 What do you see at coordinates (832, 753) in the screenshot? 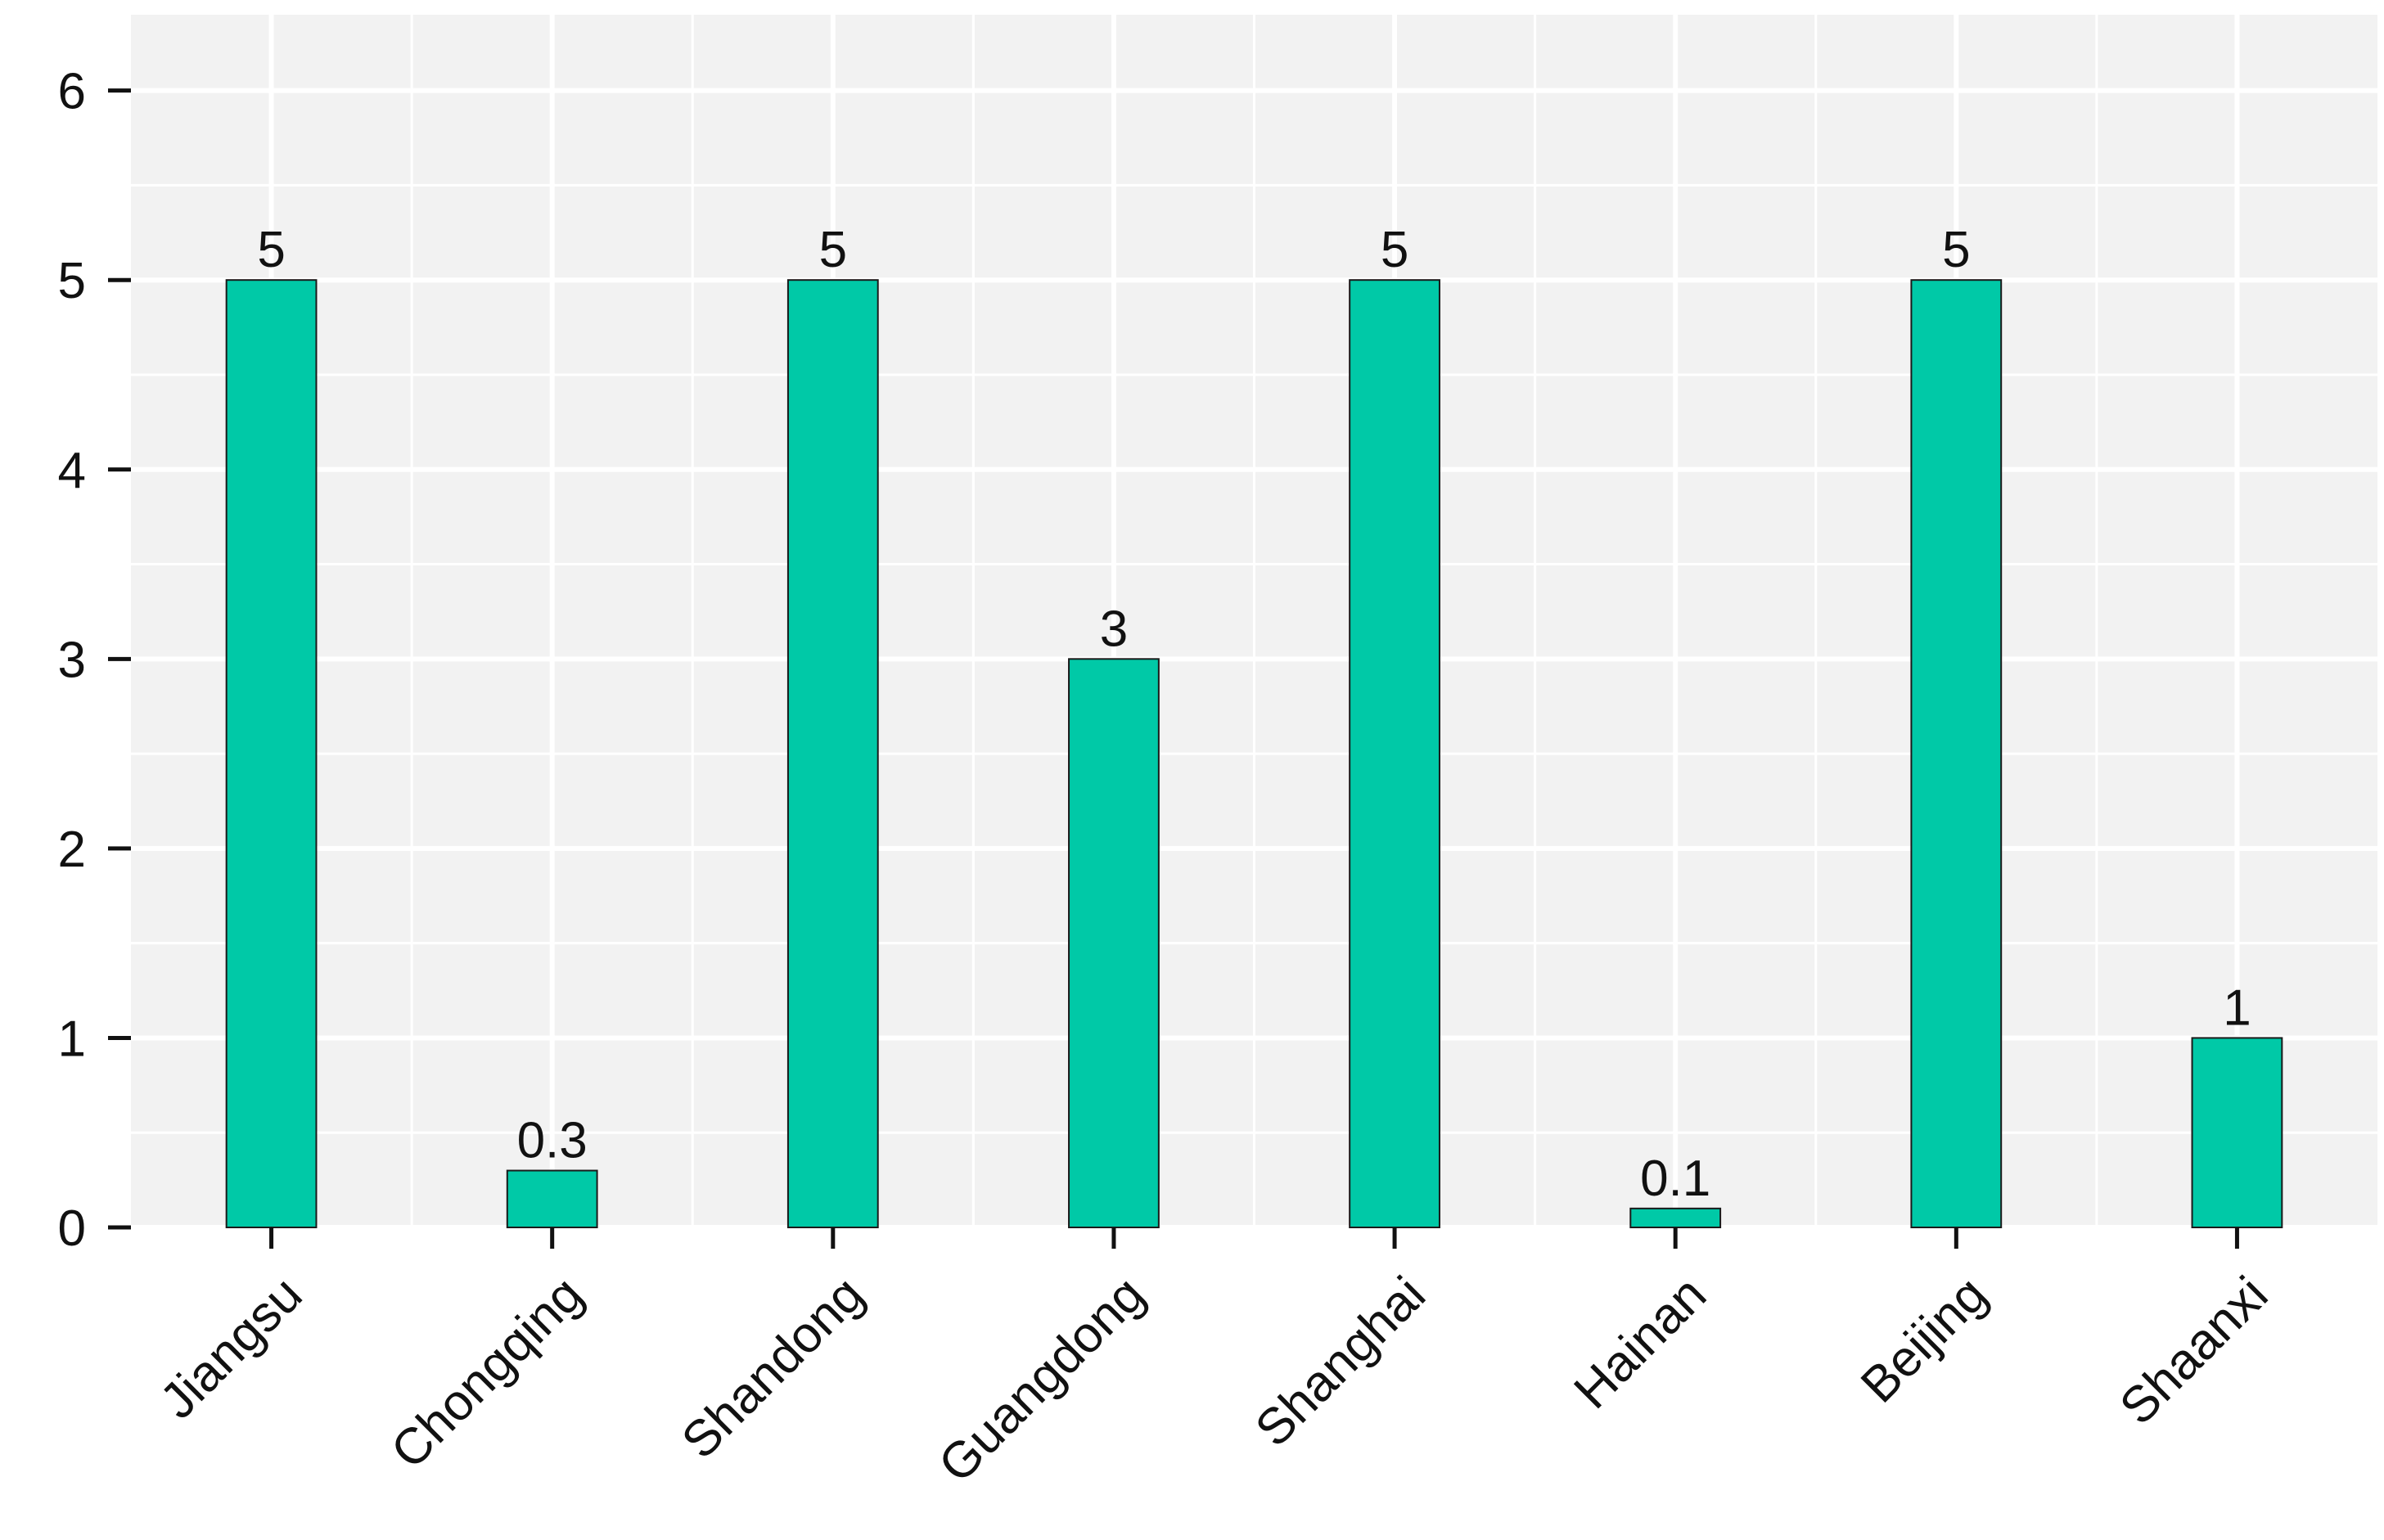
I see `bar-shandong` at bounding box center [832, 753].